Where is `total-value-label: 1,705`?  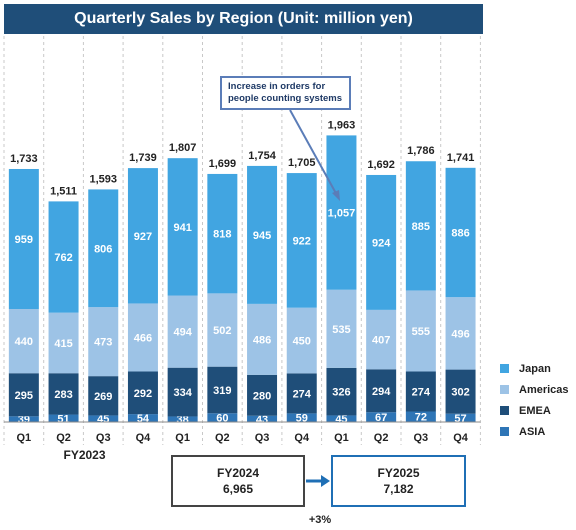 total-value-label: 1,705 is located at coordinates (302, 163).